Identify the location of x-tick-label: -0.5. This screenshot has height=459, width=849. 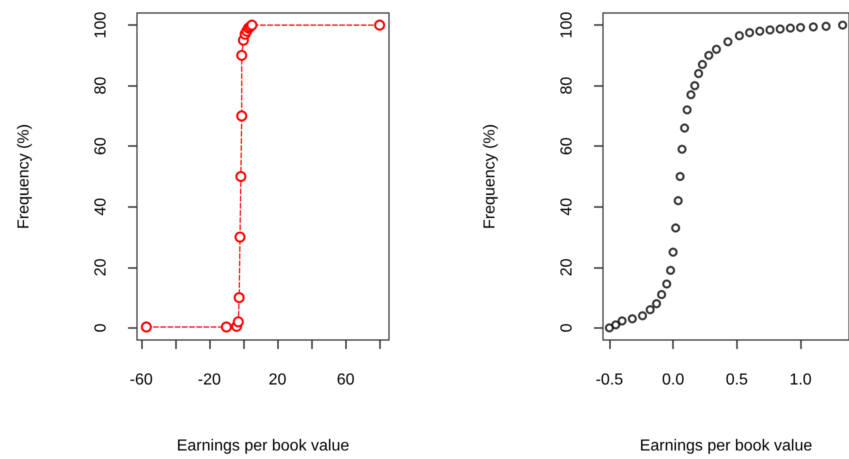
(610, 380).